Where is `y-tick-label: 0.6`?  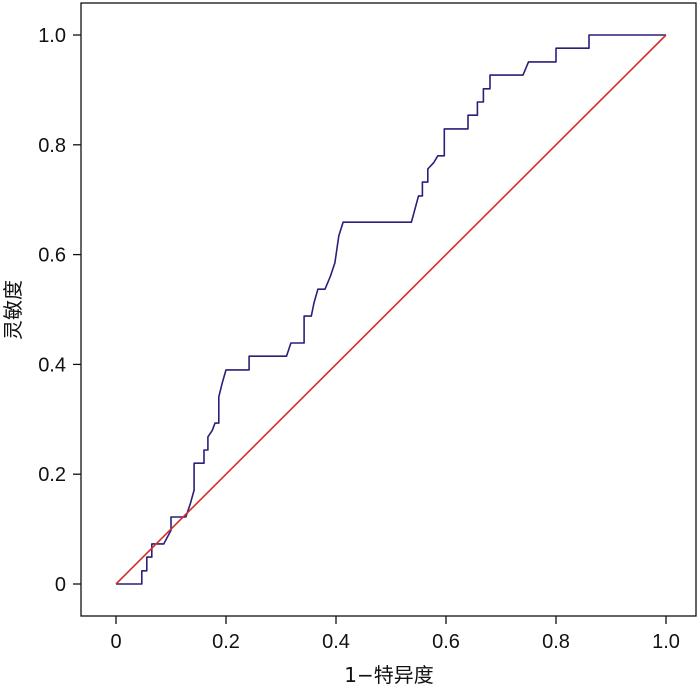 y-tick-label: 0.6 is located at coordinates (52, 256).